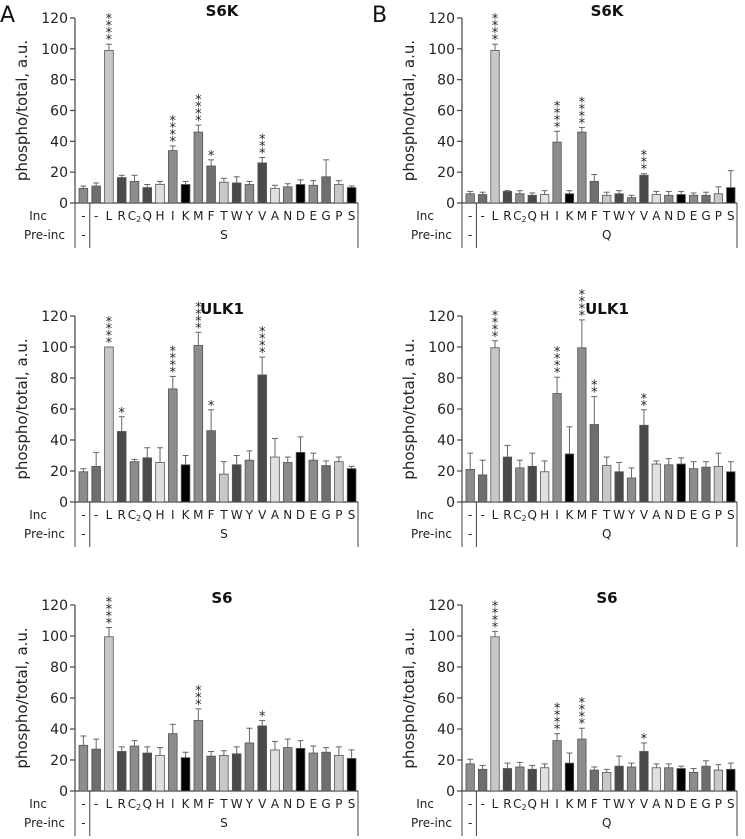  What do you see at coordinates (44, 534) in the screenshot?
I see `pre-inc-row-label: Pre-inc` at bounding box center [44, 534].